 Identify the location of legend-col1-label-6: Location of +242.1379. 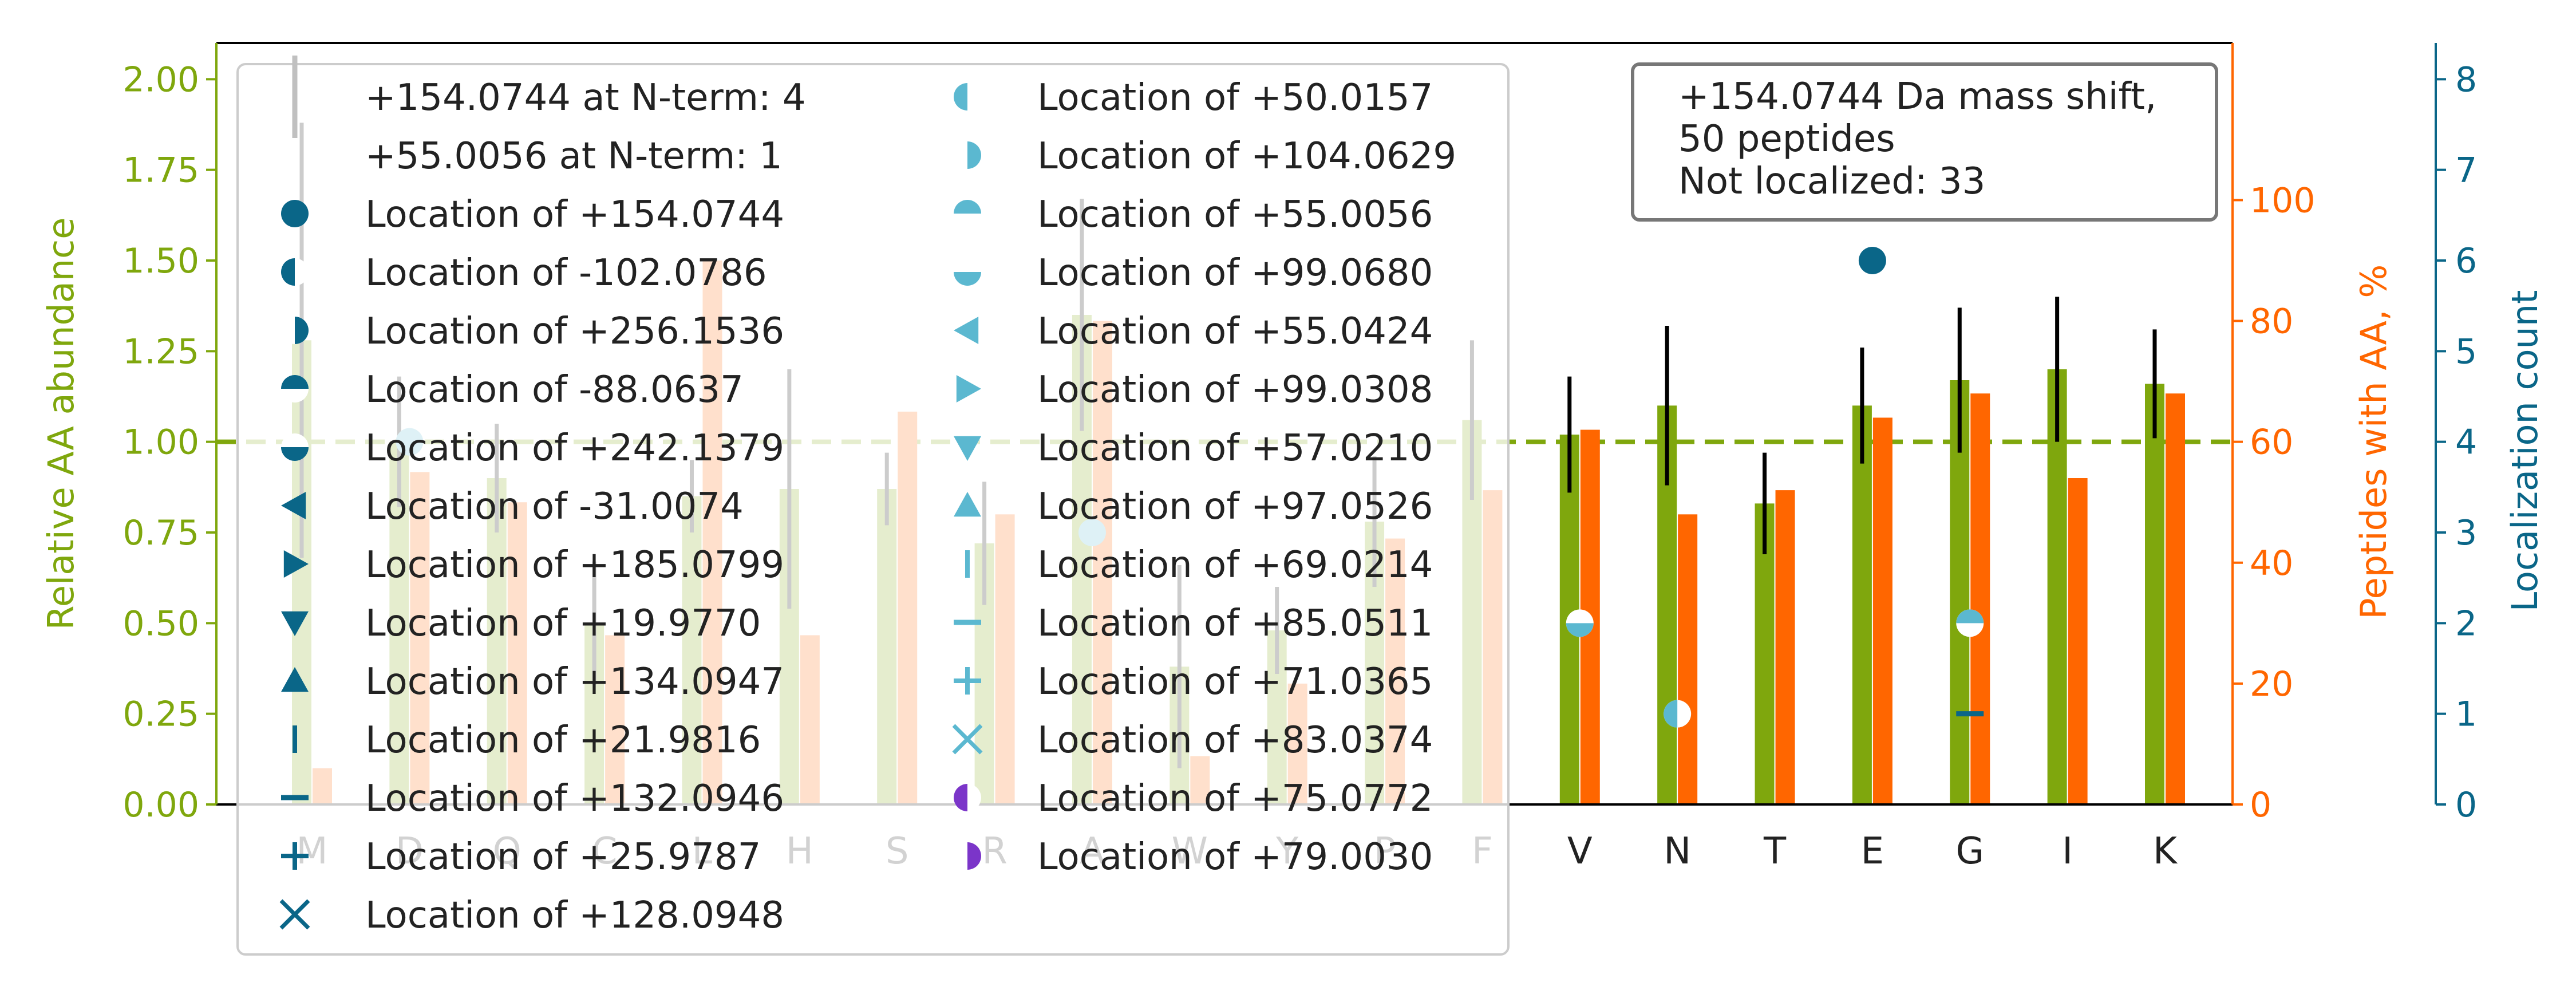
(574, 449).